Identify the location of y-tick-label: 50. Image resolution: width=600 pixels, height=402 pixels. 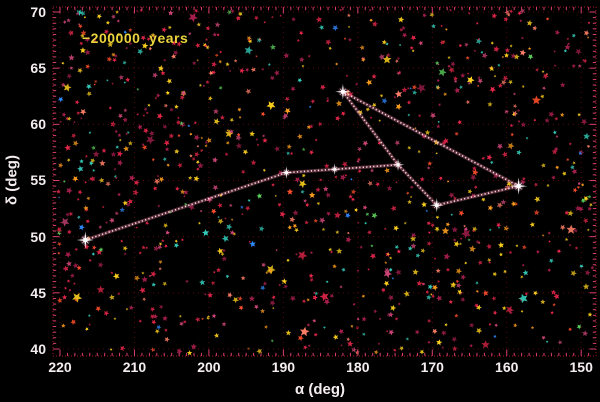
(38, 236).